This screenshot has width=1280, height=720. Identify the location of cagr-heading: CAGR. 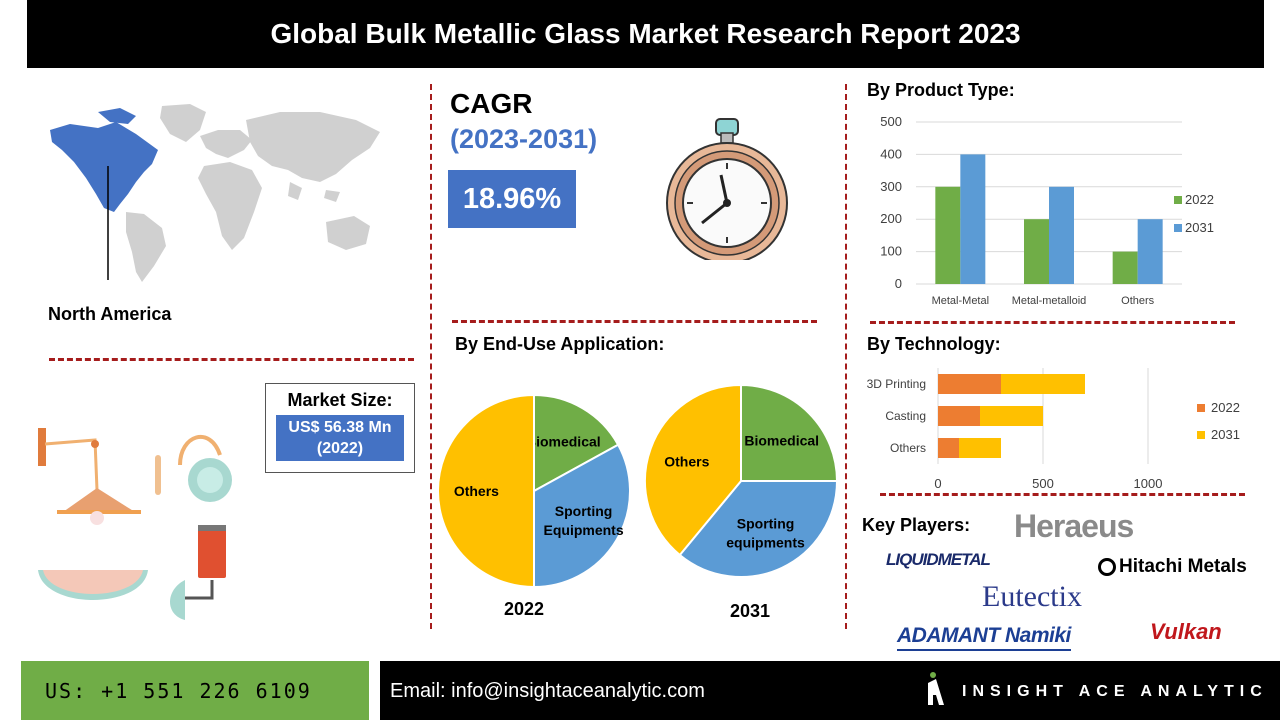
(491, 103).